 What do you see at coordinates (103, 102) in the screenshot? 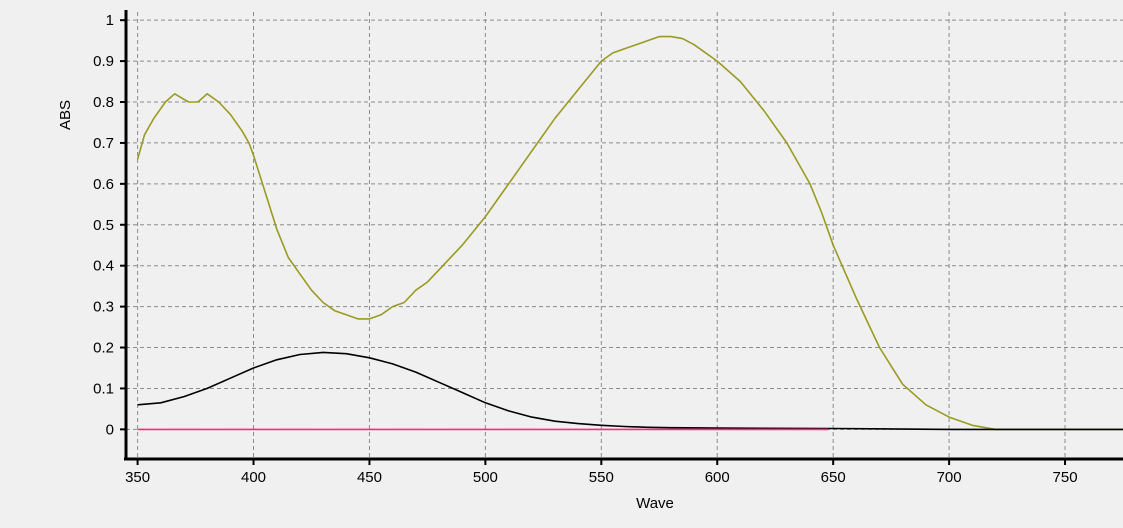
I see `y-tick-label-8: 0.8` at bounding box center [103, 102].